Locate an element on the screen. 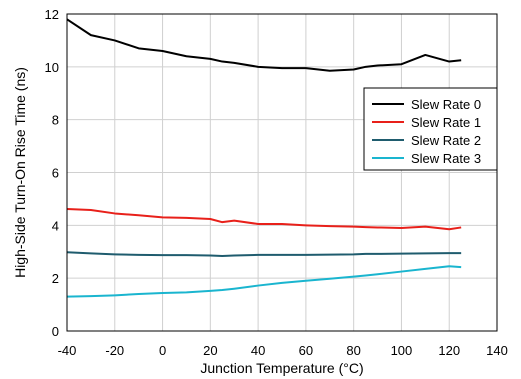 This screenshot has width=521, height=379. y-tick-label: 8 is located at coordinates (55, 120).